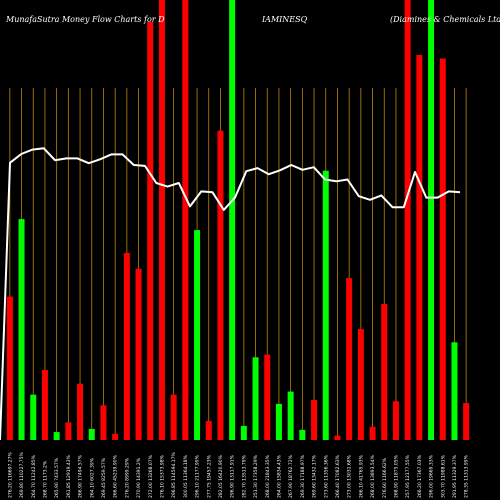  What do you see at coordinates (315, 476) in the screenshot?
I see `x-tick-label: 269.60 13432.17%` at bounding box center [315, 476].